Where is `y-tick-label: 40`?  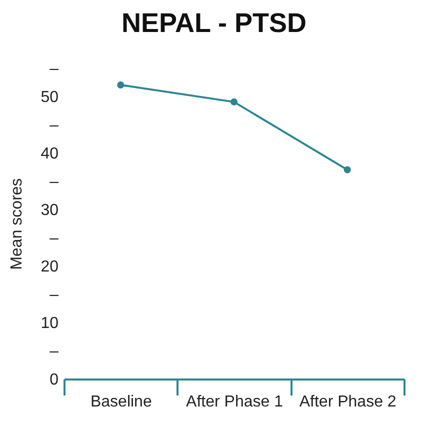
y-tick-label: 40 is located at coordinates (49, 153).